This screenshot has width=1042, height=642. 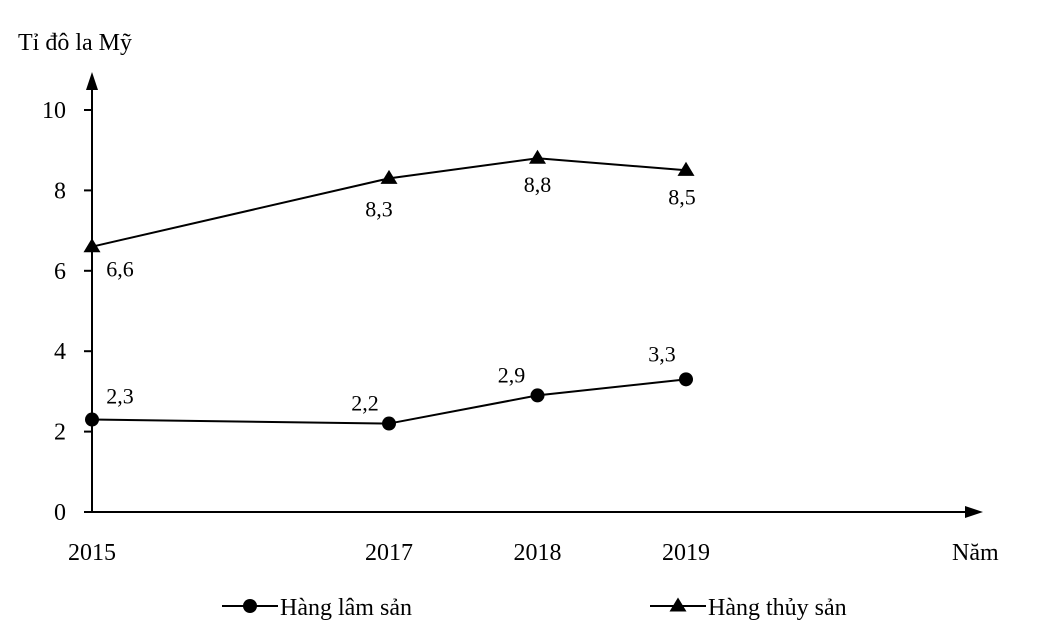 What do you see at coordinates (75, 43) in the screenshot?
I see `y-axis-title: Tỉ đô la Mỹ` at bounding box center [75, 43].